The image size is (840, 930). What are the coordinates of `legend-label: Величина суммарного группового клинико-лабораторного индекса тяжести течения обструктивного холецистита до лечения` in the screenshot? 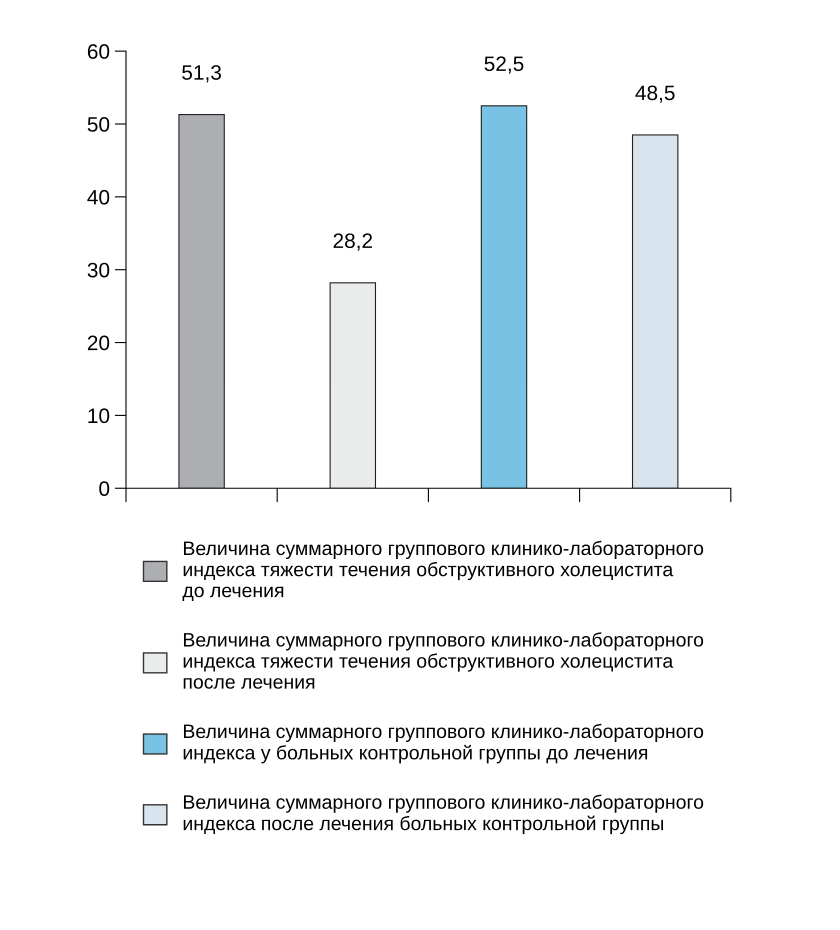 It's located at (443, 570).